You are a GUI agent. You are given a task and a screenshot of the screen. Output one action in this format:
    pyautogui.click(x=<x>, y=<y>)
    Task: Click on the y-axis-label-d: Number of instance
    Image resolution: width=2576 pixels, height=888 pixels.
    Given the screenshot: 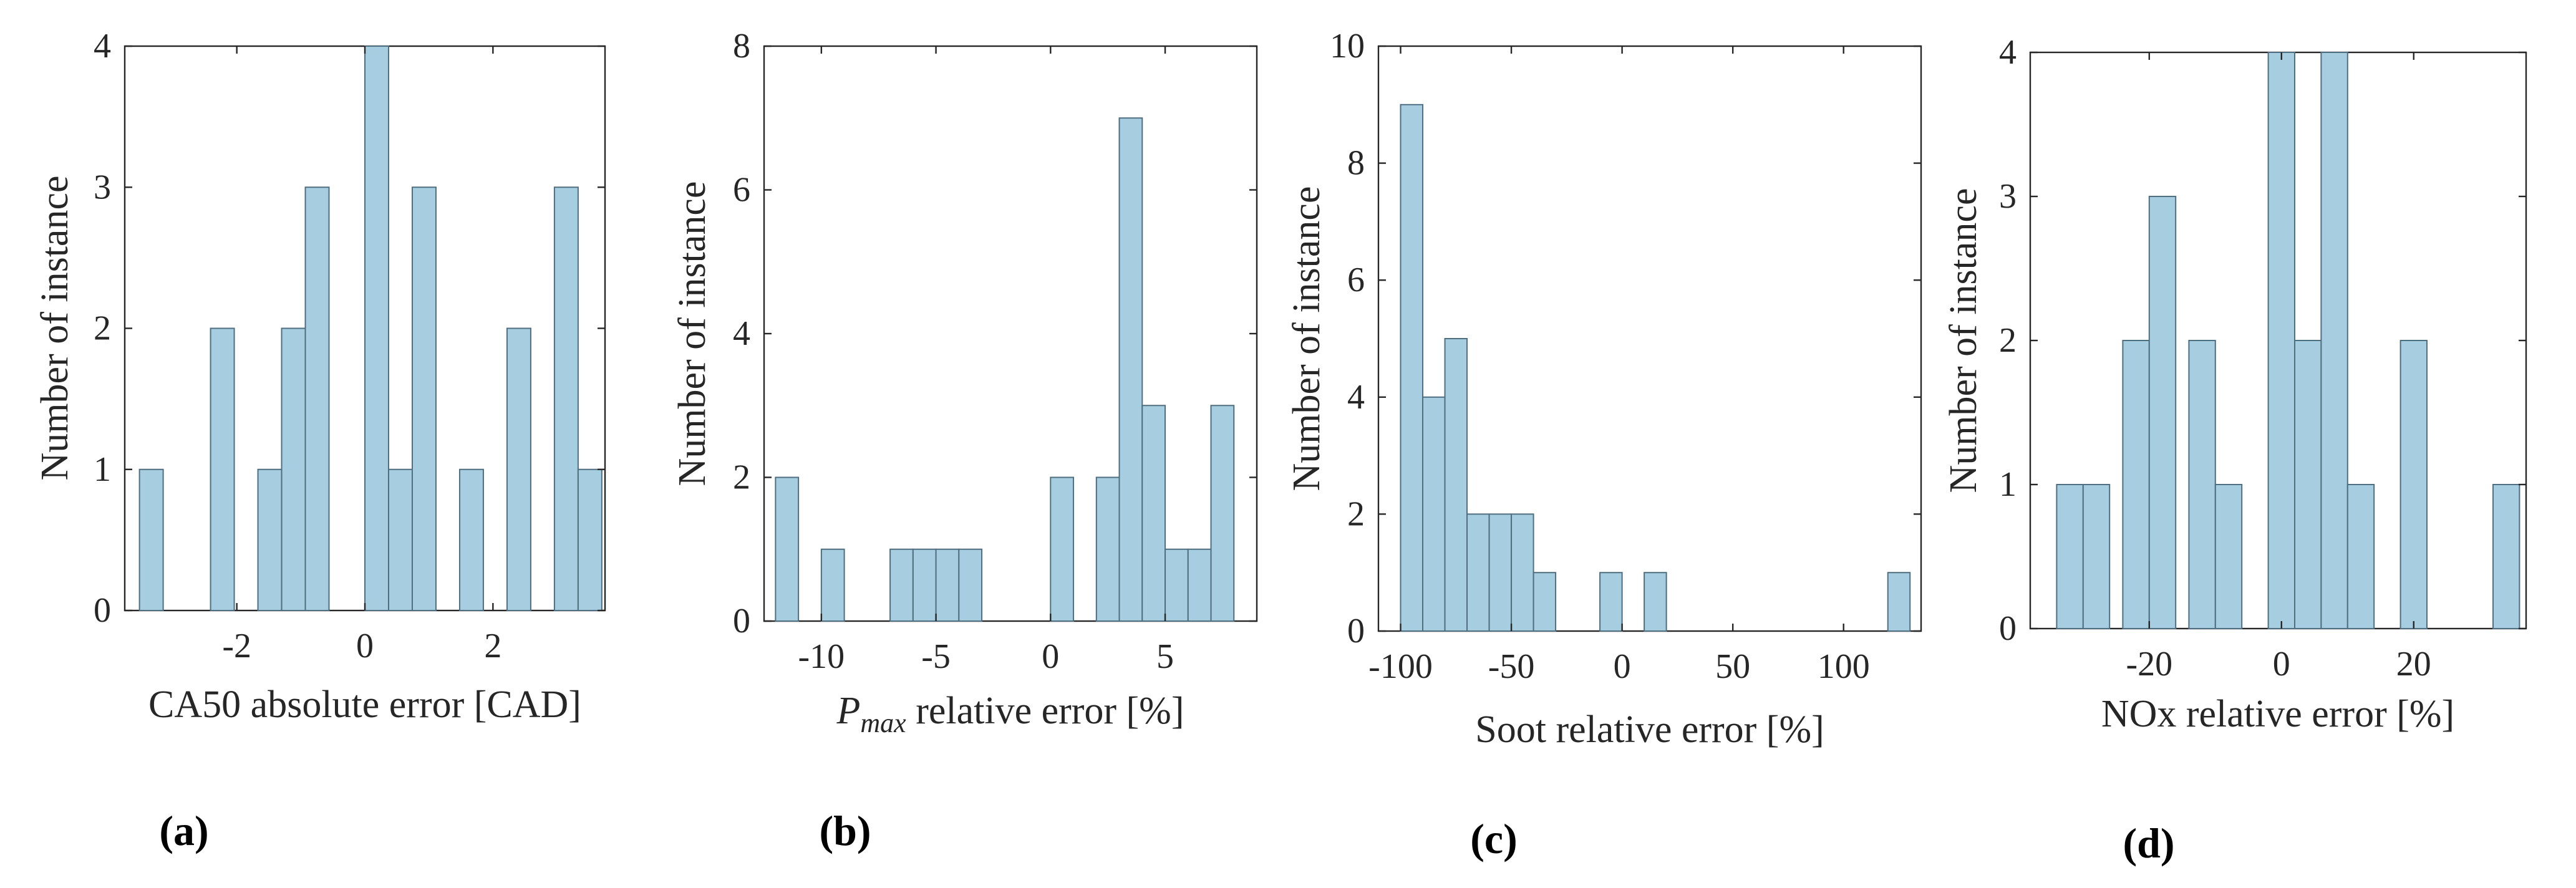 What is the action you would take?
    pyautogui.click(x=1963, y=340)
    